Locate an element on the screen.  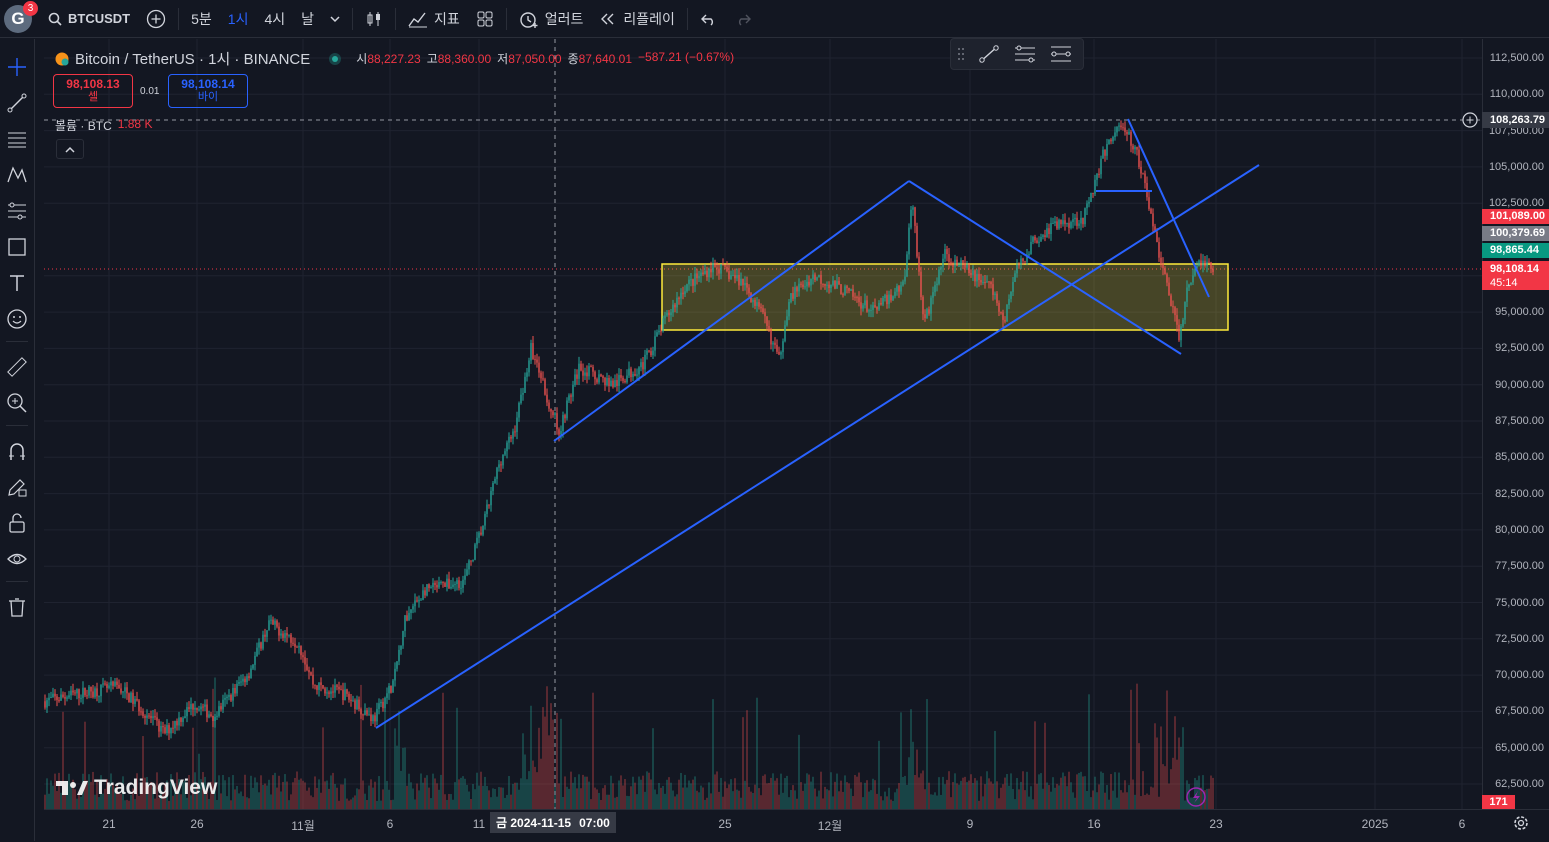
chart-type-button is located at coordinates (374, 19).